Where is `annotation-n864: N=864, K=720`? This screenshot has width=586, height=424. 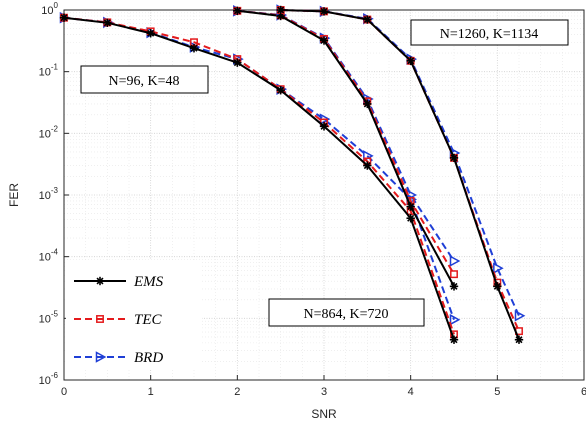 annotation-n864: N=864, K=720 is located at coordinates (346, 312).